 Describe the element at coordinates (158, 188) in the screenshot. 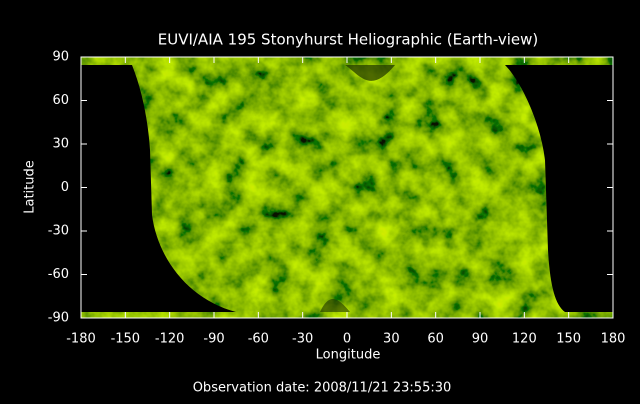

I see `off-disk-left` at that location.